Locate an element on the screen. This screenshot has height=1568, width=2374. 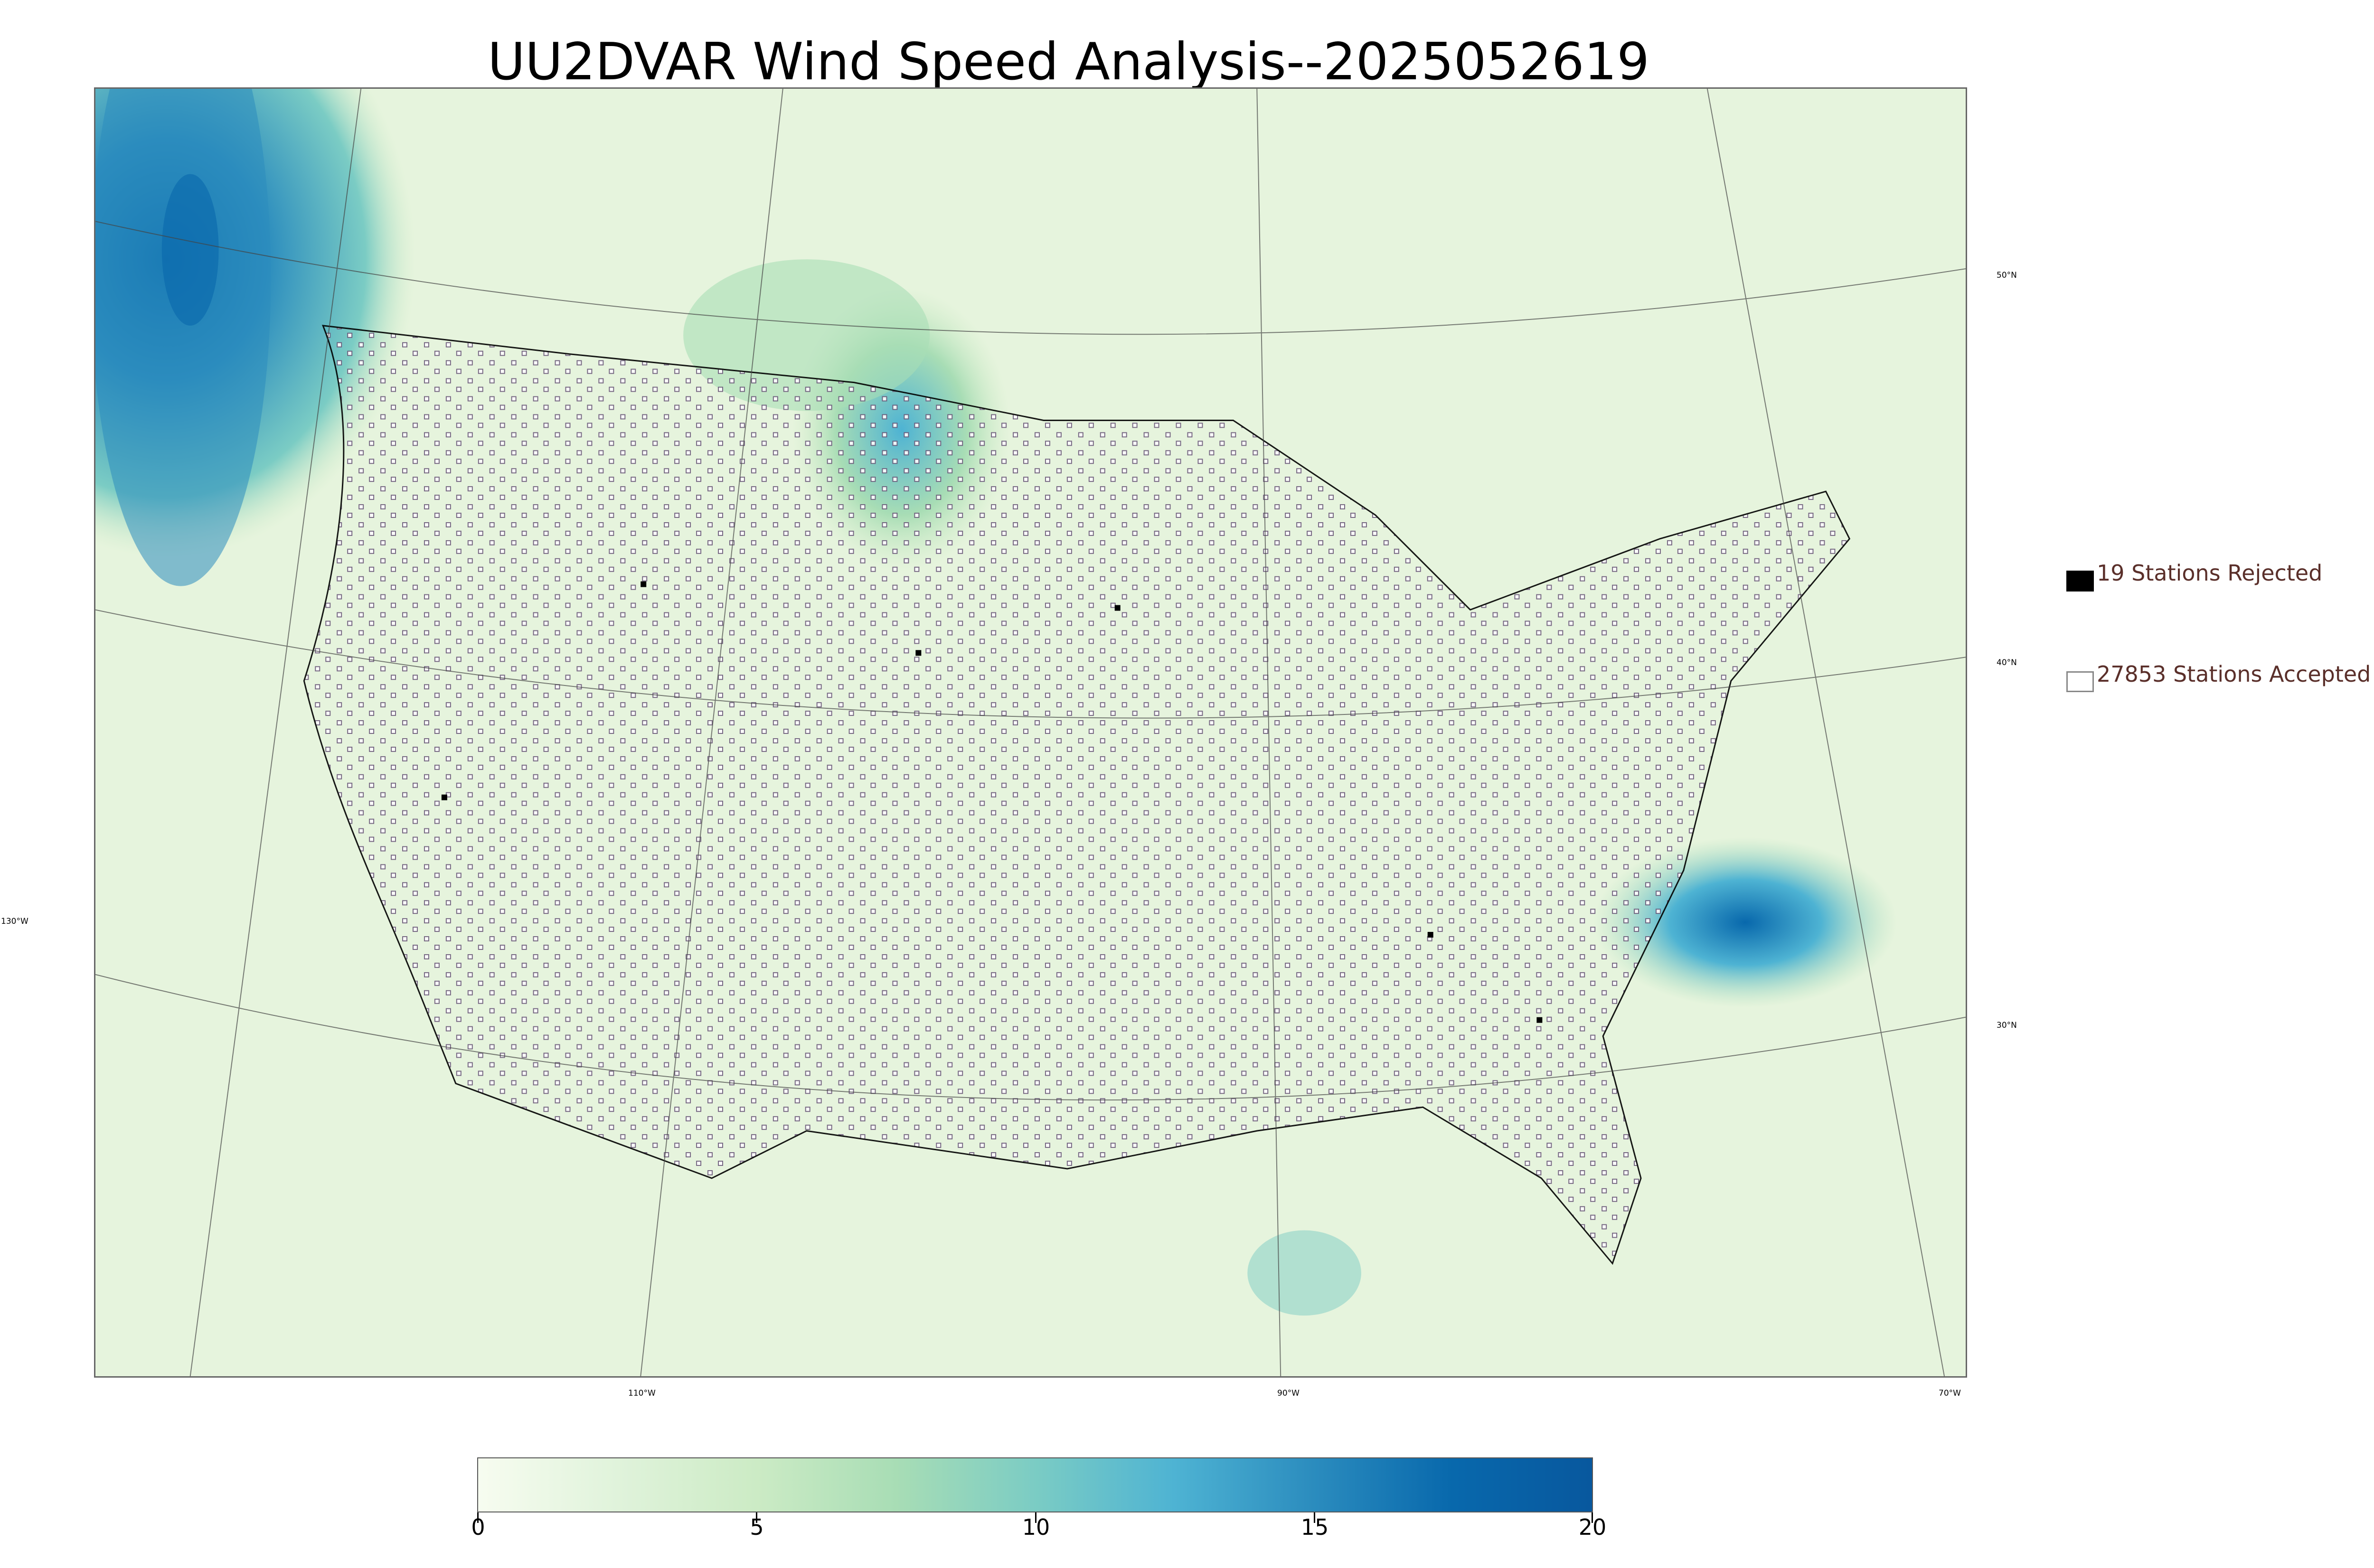
colorbar-tick-label-20: 20 is located at coordinates (1592, 1527).